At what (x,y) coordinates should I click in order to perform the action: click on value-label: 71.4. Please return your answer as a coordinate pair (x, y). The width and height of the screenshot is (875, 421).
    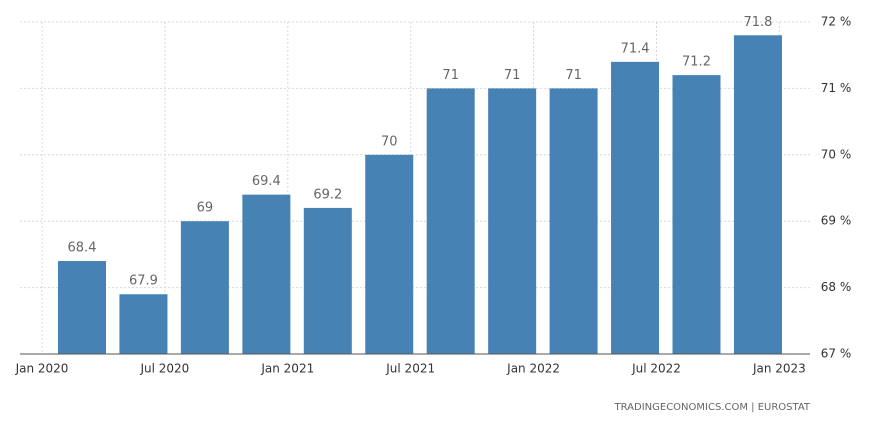
    Looking at the image, I should click on (635, 48).